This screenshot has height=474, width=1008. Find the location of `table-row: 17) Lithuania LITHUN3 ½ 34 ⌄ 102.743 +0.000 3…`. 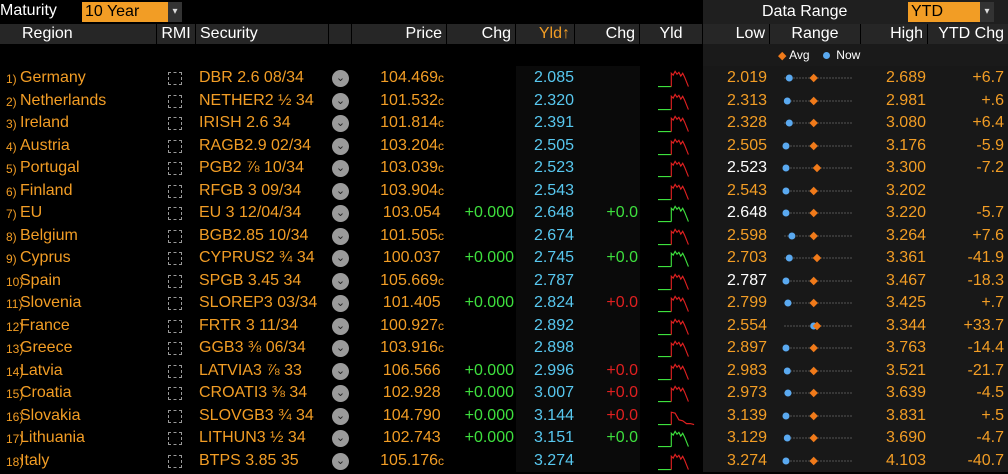

table-row: 17) Lithuania LITHUN3 ½ 34 ⌄ 102.743 +0.000 3… is located at coordinates (504, 438).